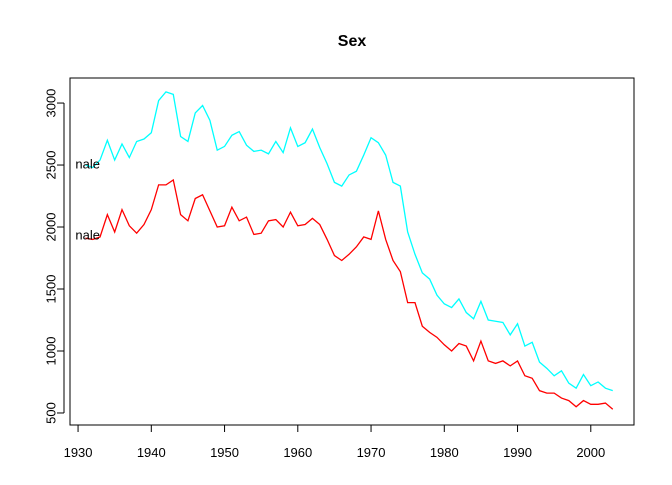  Describe the element at coordinates (50, 165) in the screenshot. I see `y-tick-label: 2500` at that location.